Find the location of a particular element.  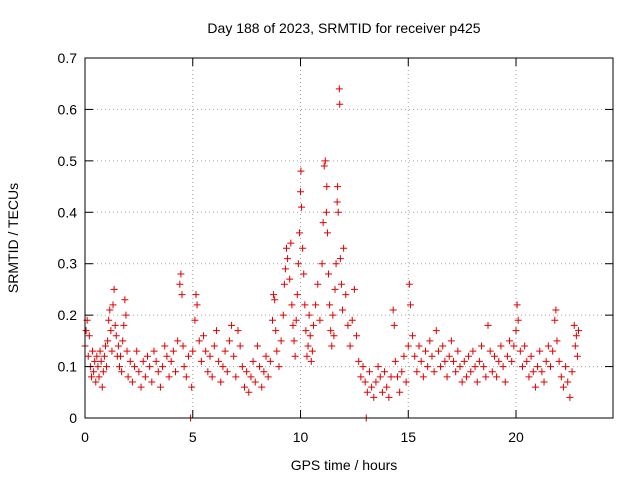

y-axis-label: SRMTID / TECUs is located at coordinates (13, 238).